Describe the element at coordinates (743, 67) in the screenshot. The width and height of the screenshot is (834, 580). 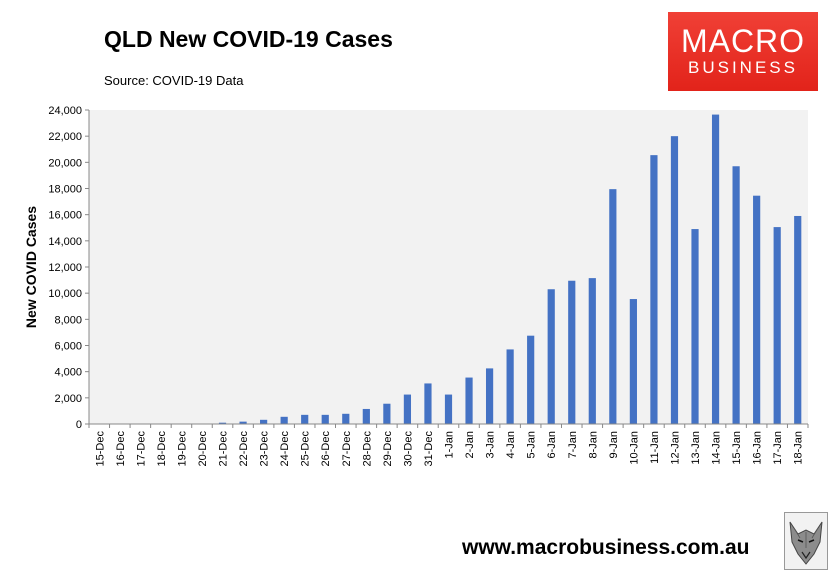
I see `logo-line2: BUSINESS` at that location.